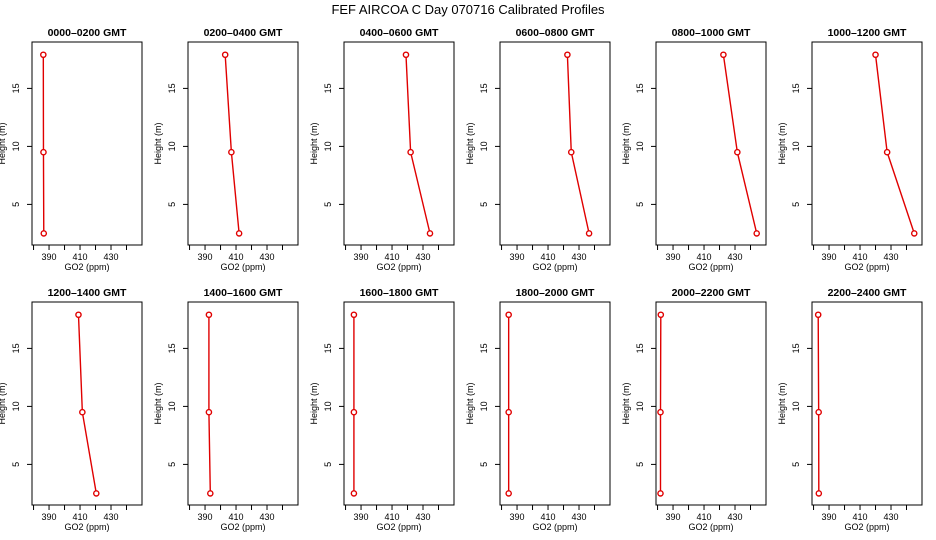 This screenshot has width=936, height=540. I want to click on panel-title: 0600–0800 GMT, so click(555, 33).